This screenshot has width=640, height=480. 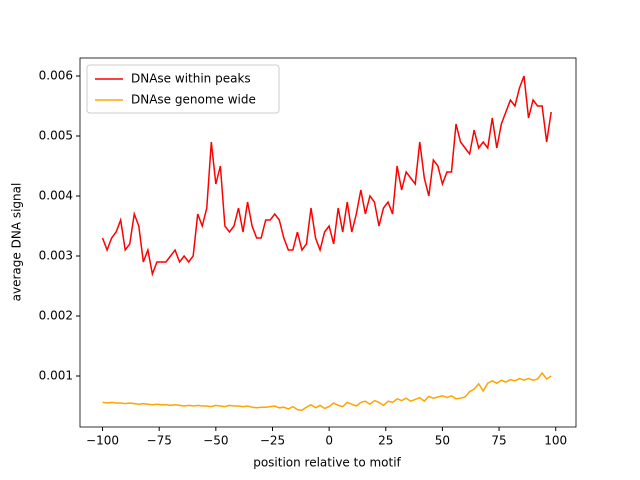 I want to click on x-tick-label: 0, so click(x=329, y=441).